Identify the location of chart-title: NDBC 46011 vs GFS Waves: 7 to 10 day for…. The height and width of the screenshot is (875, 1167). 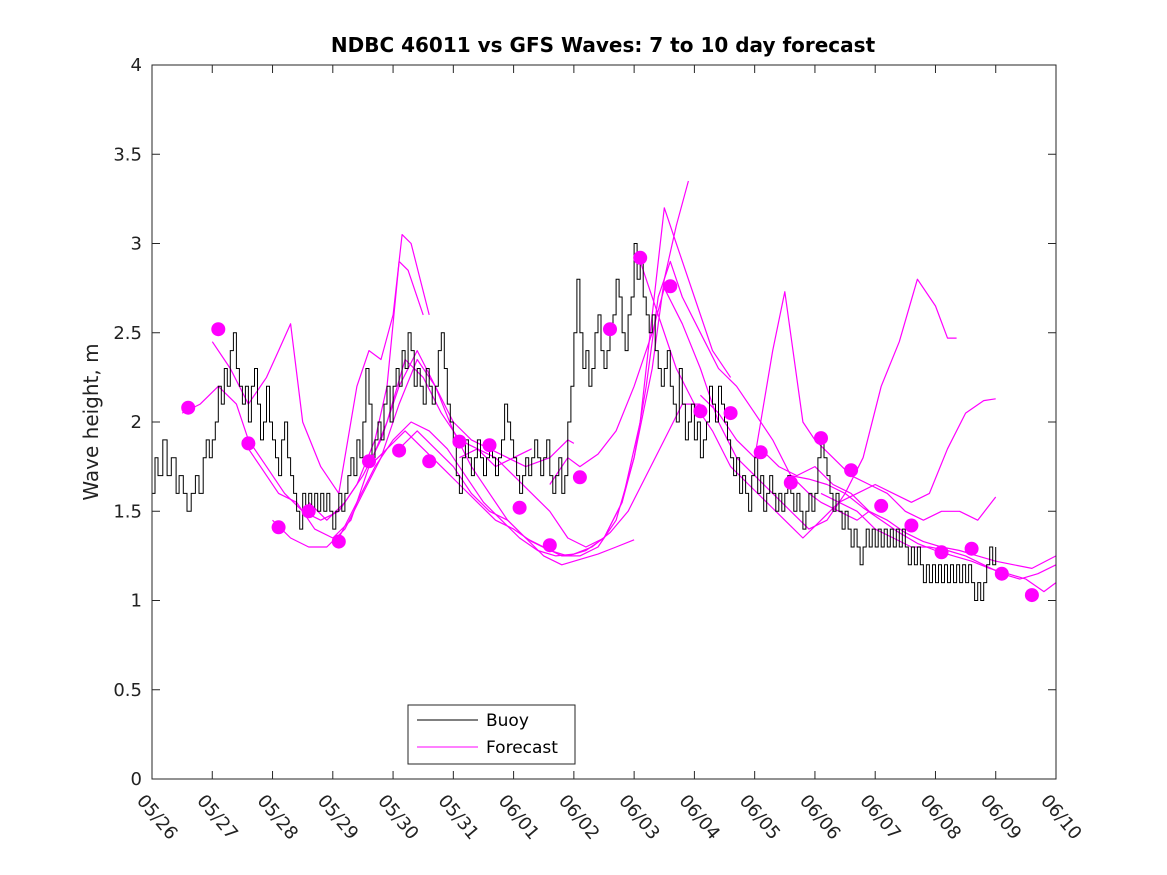
(603, 45).